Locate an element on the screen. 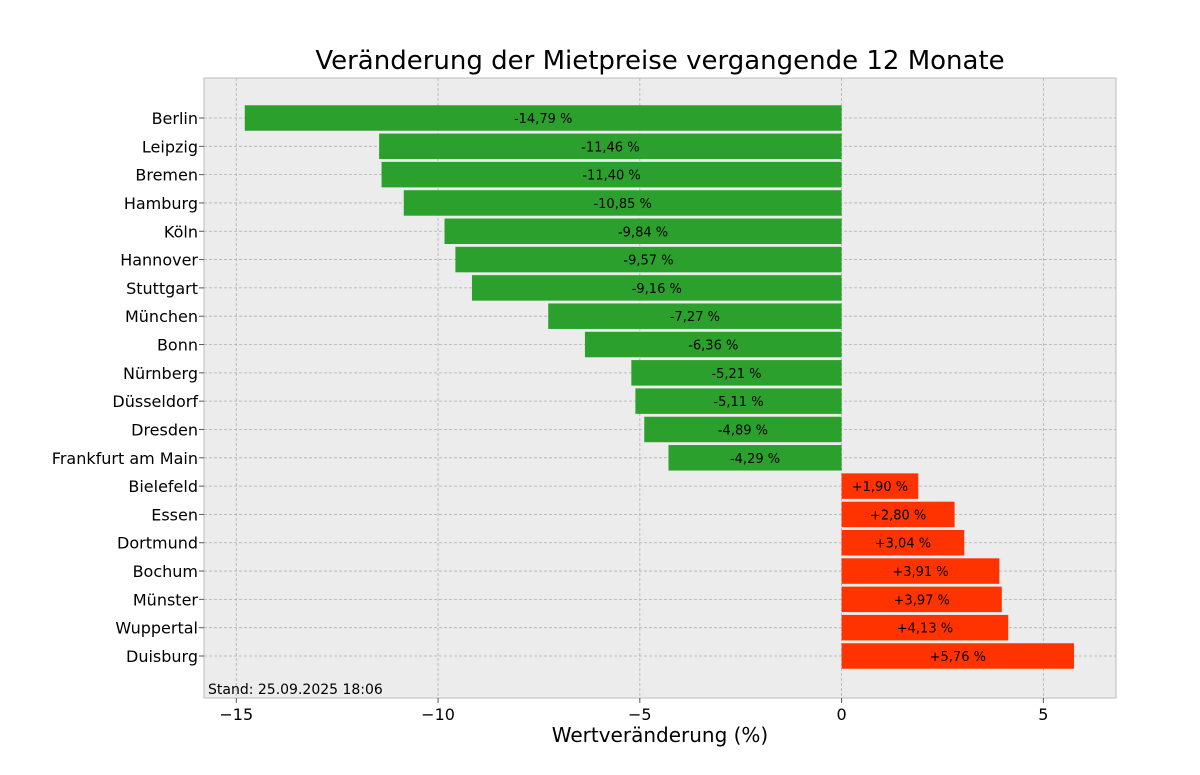  x-tick-label: −10 is located at coordinates (438, 714).